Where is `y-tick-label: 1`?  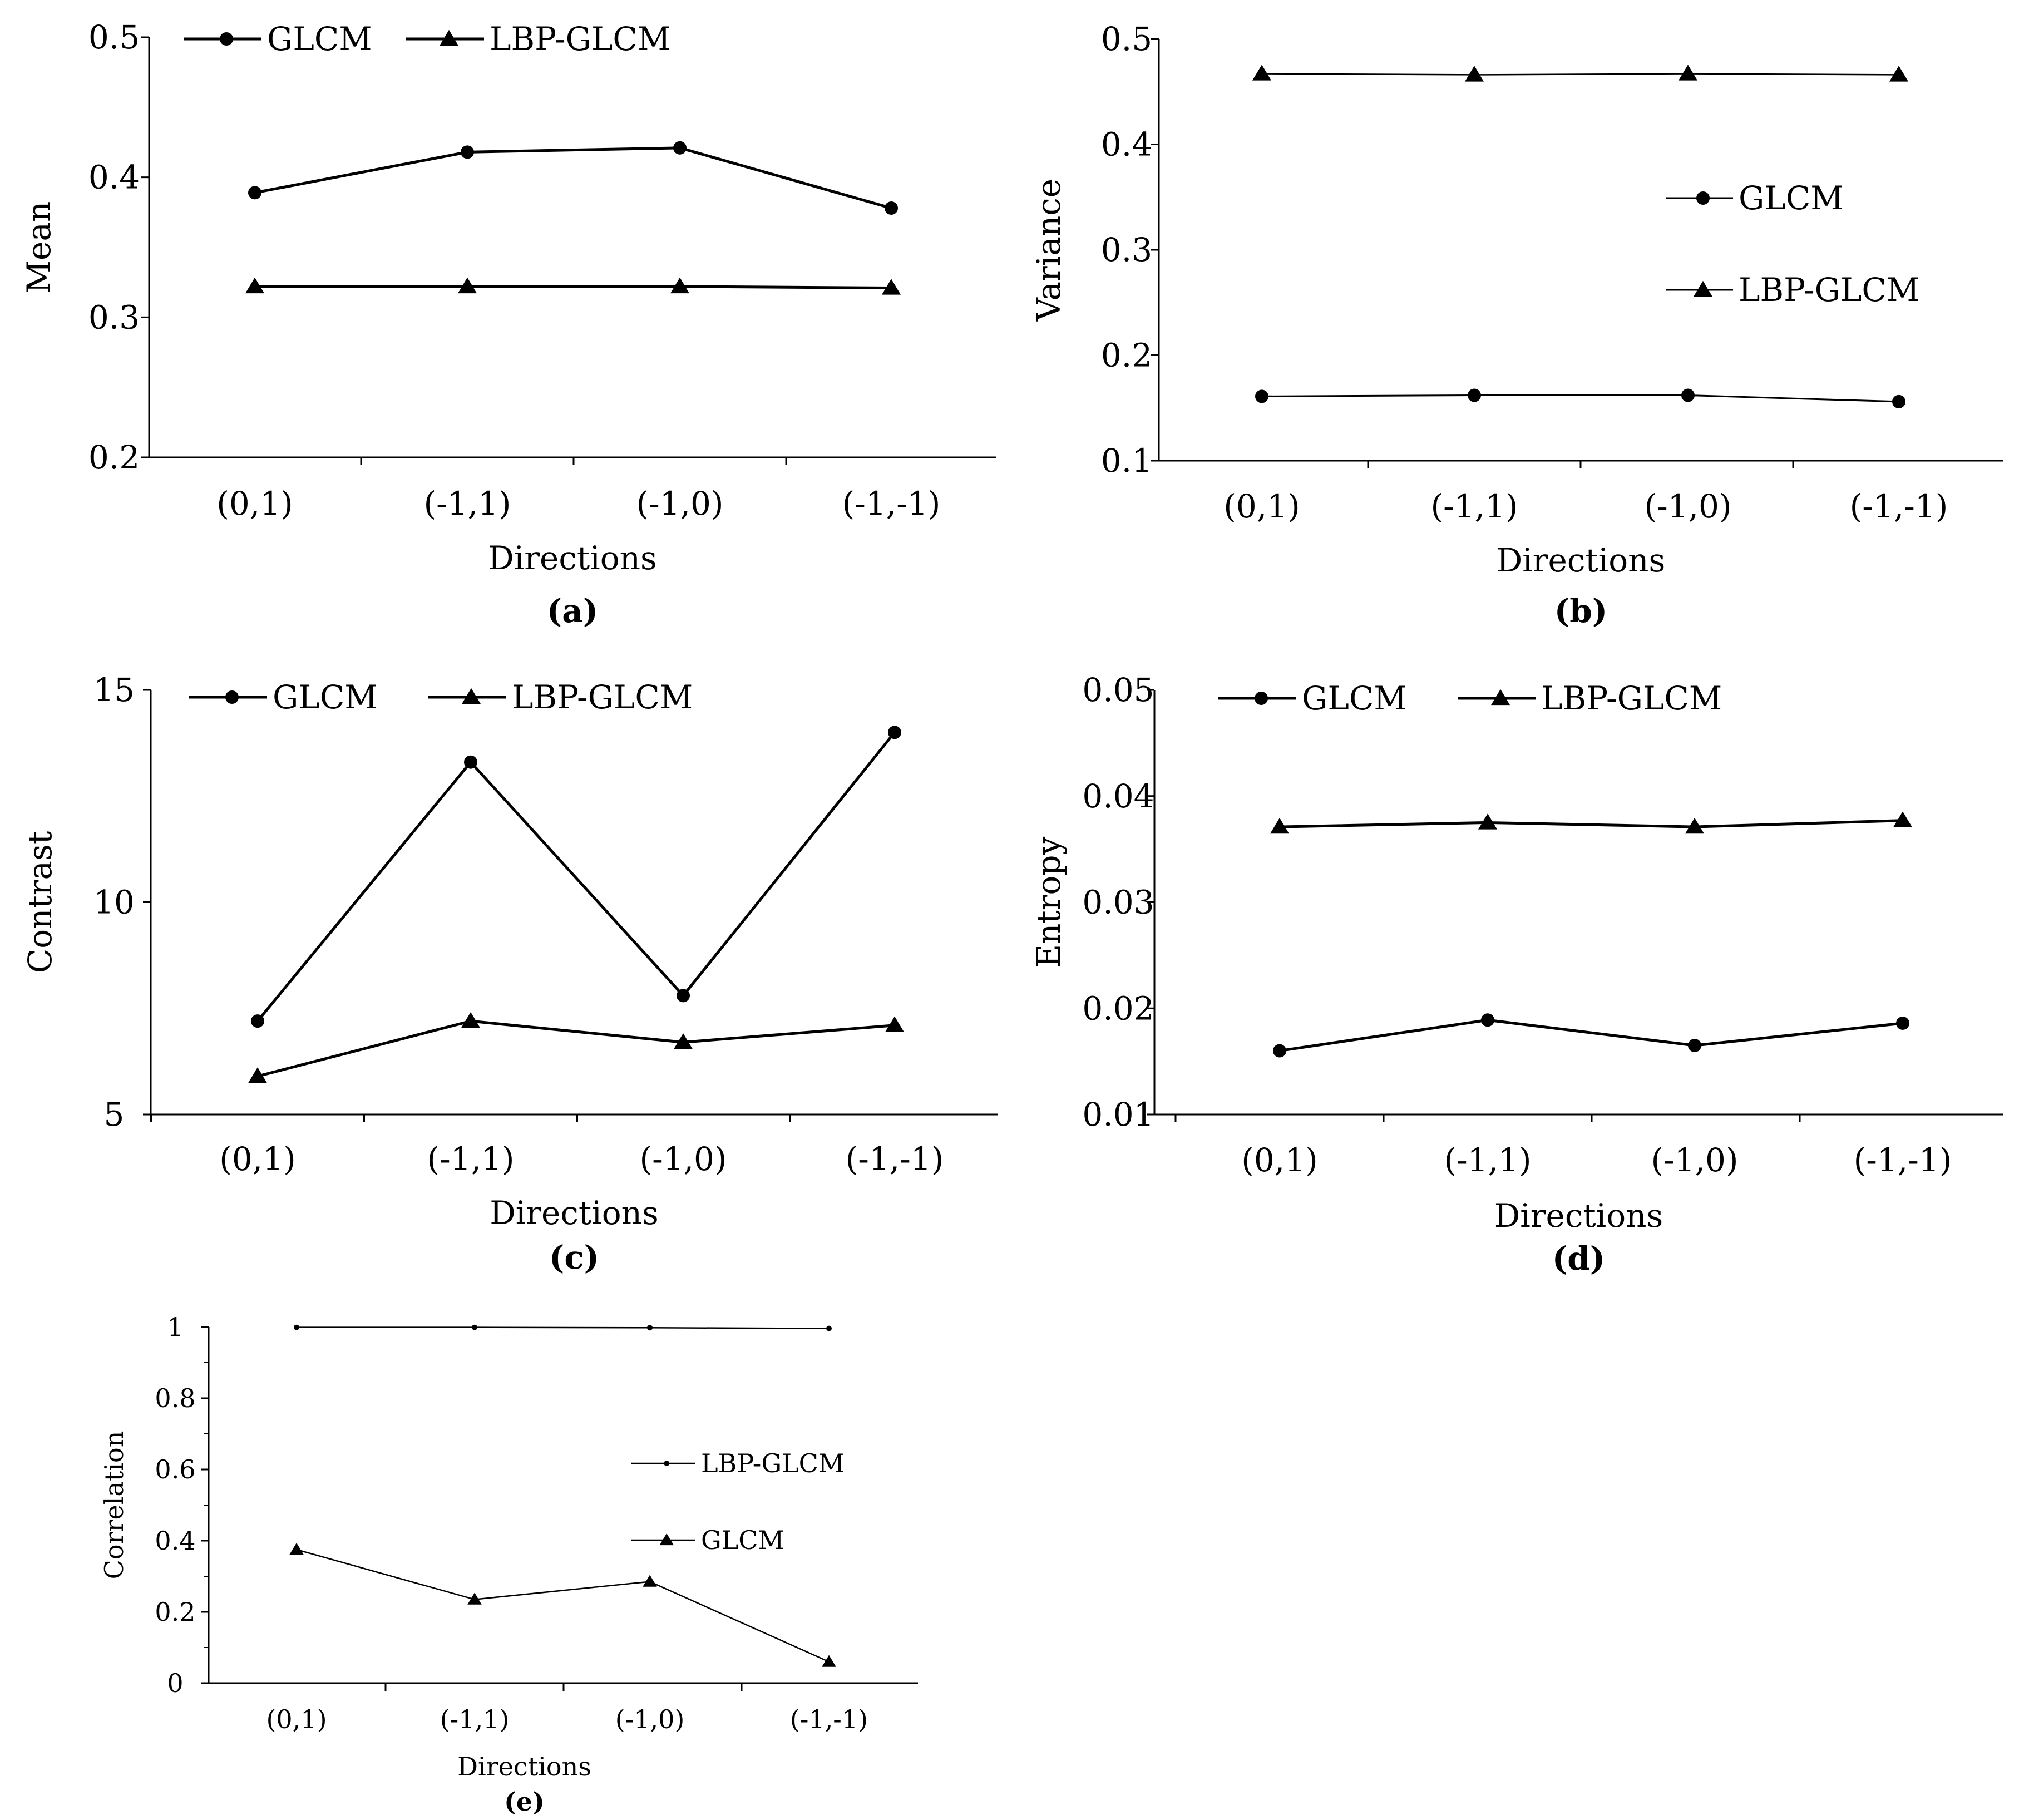
y-tick-label: 1 is located at coordinates (175, 1327).